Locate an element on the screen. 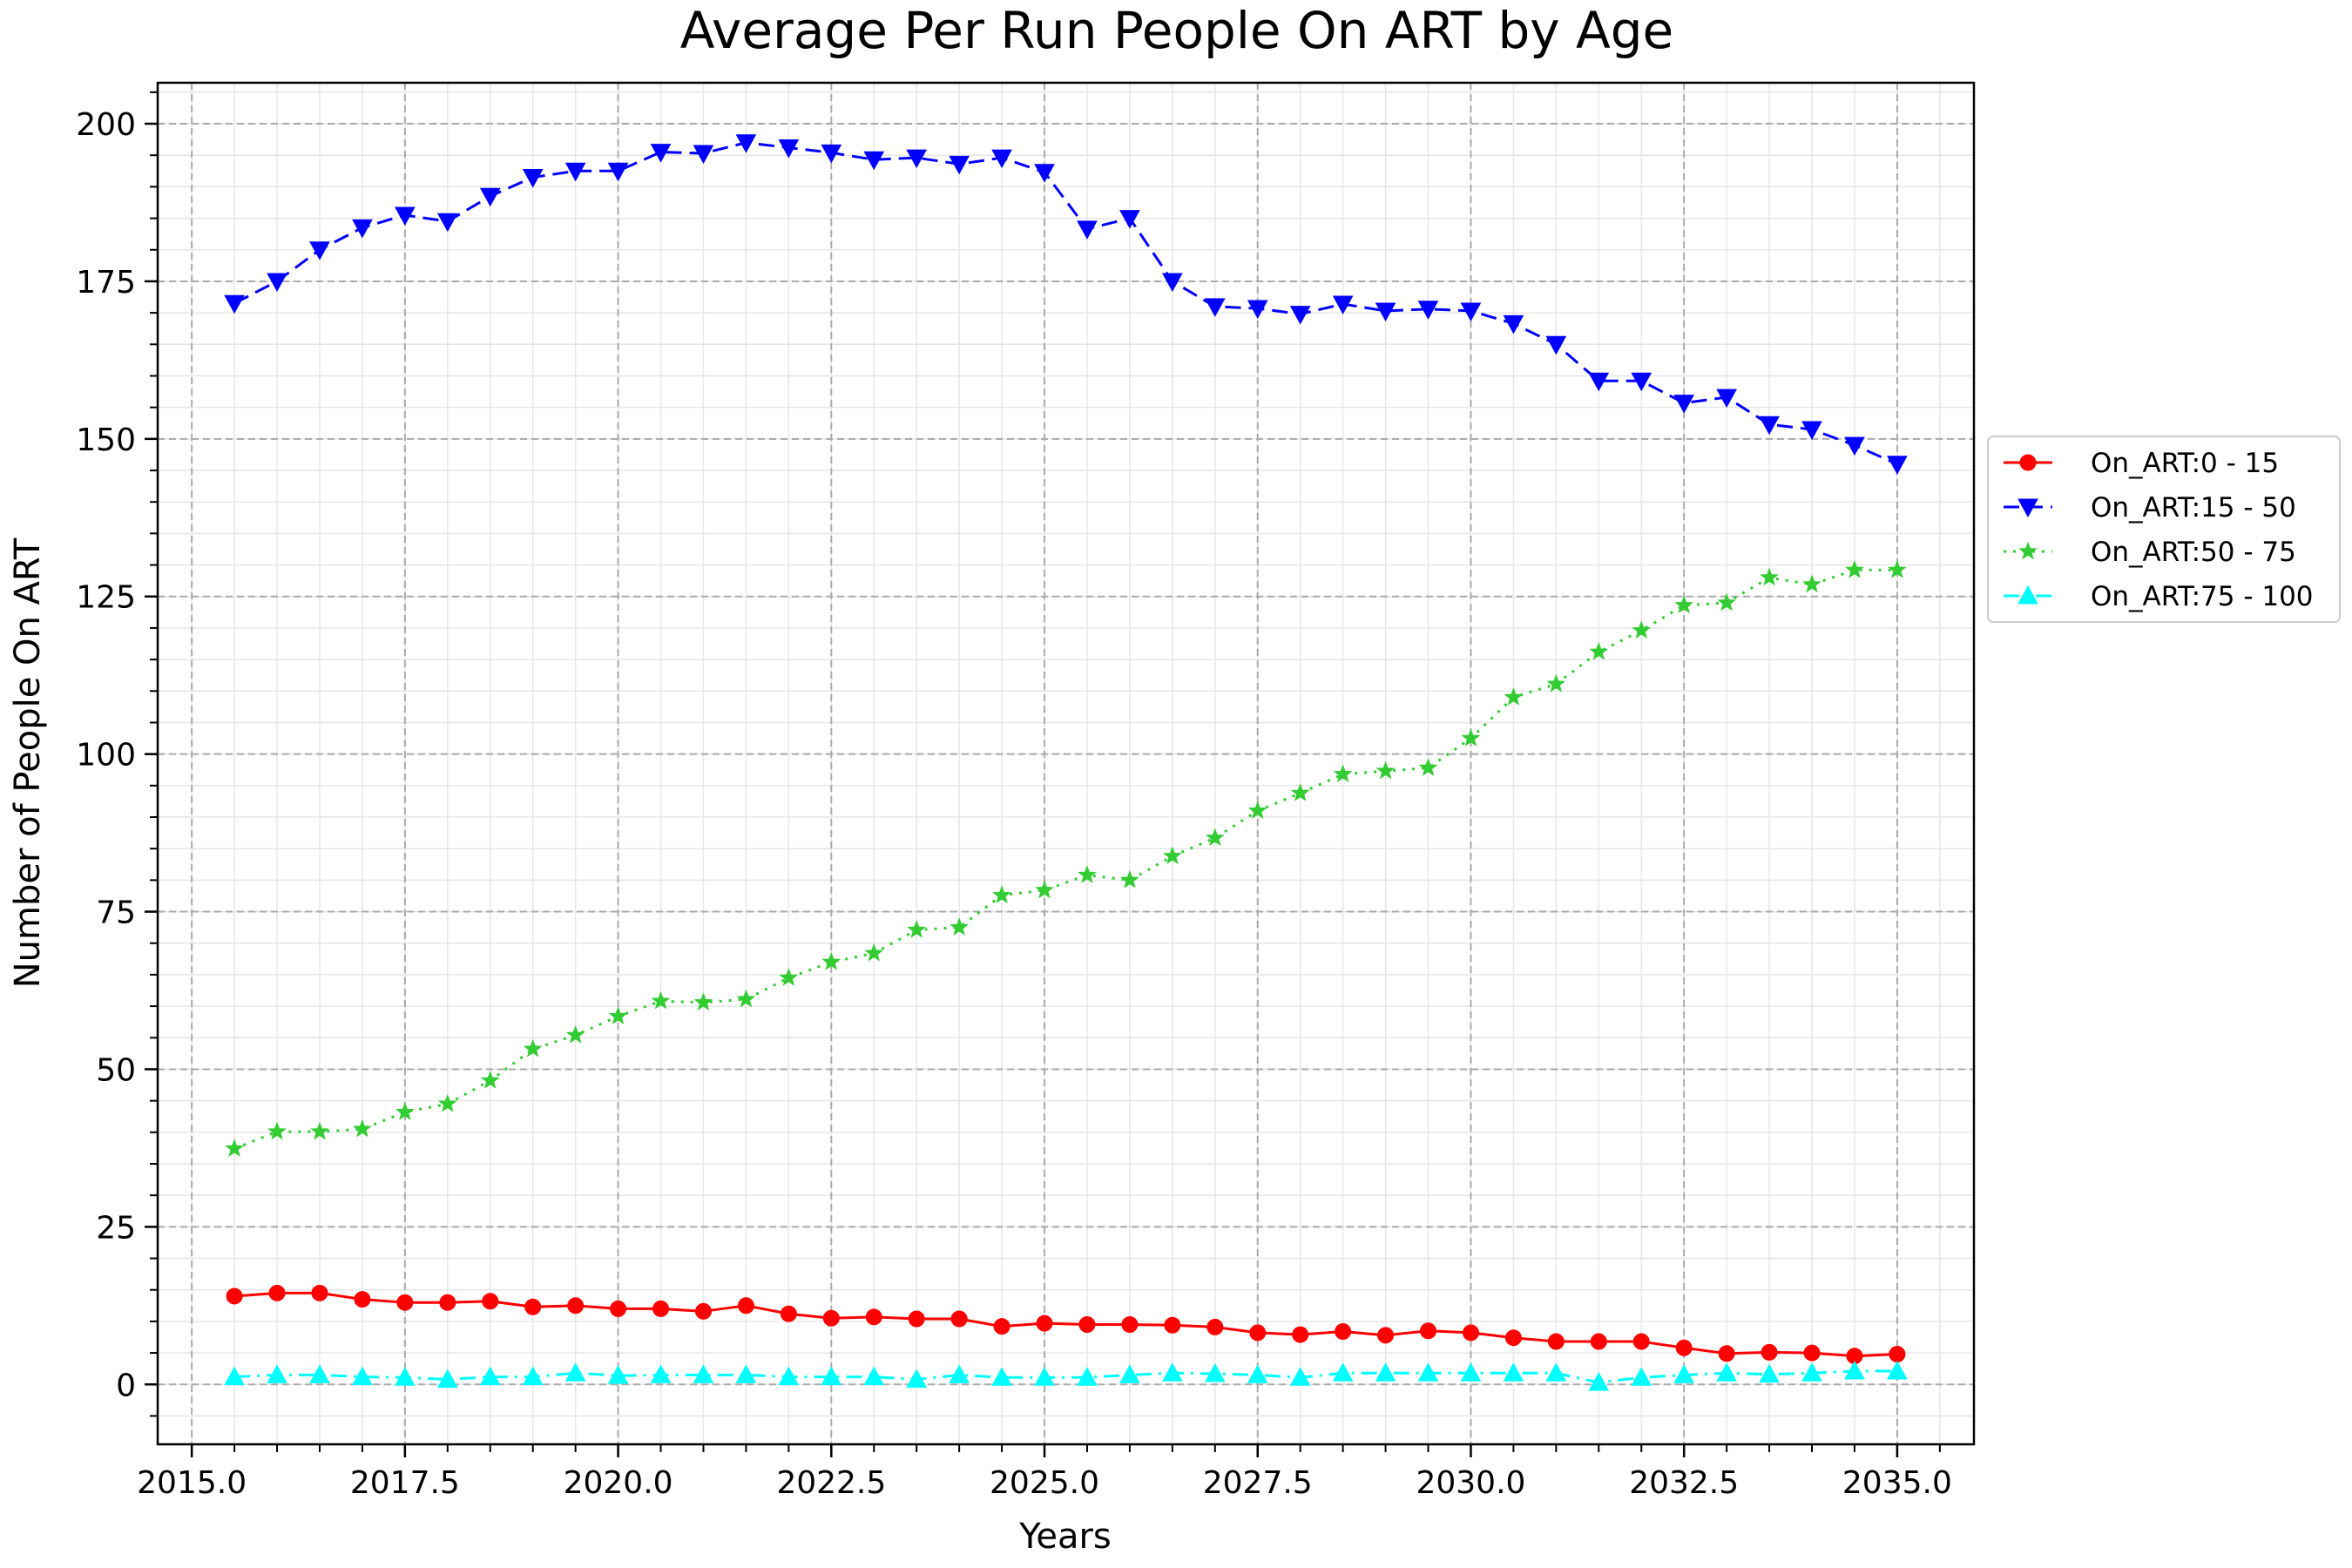 The image size is (2352, 1568). y-tick-label: 175 is located at coordinates (106, 283).